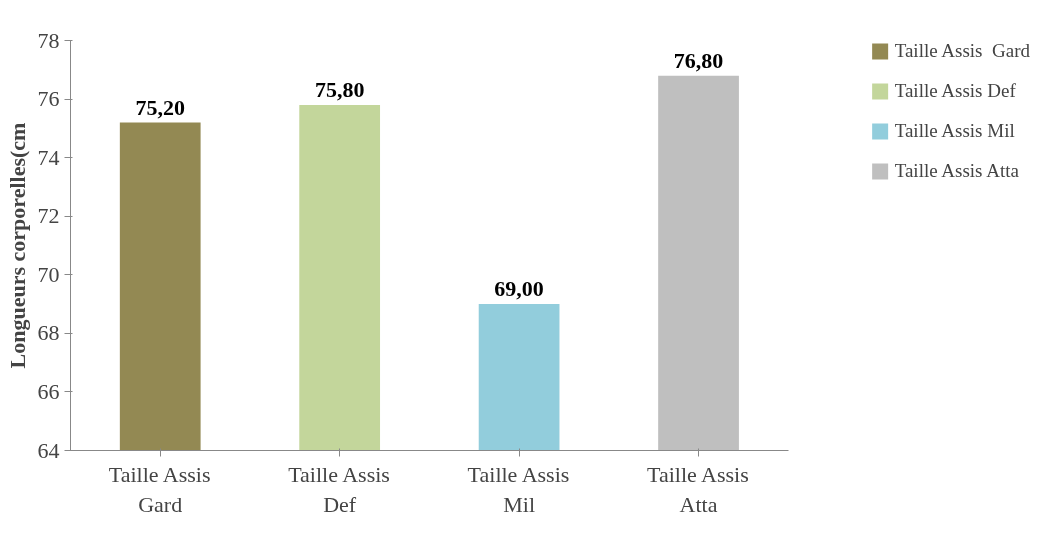 This screenshot has height=554, width=1051. What do you see at coordinates (962, 51) in the screenshot?
I see `legend-label: Taille Assis Gard` at bounding box center [962, 51].